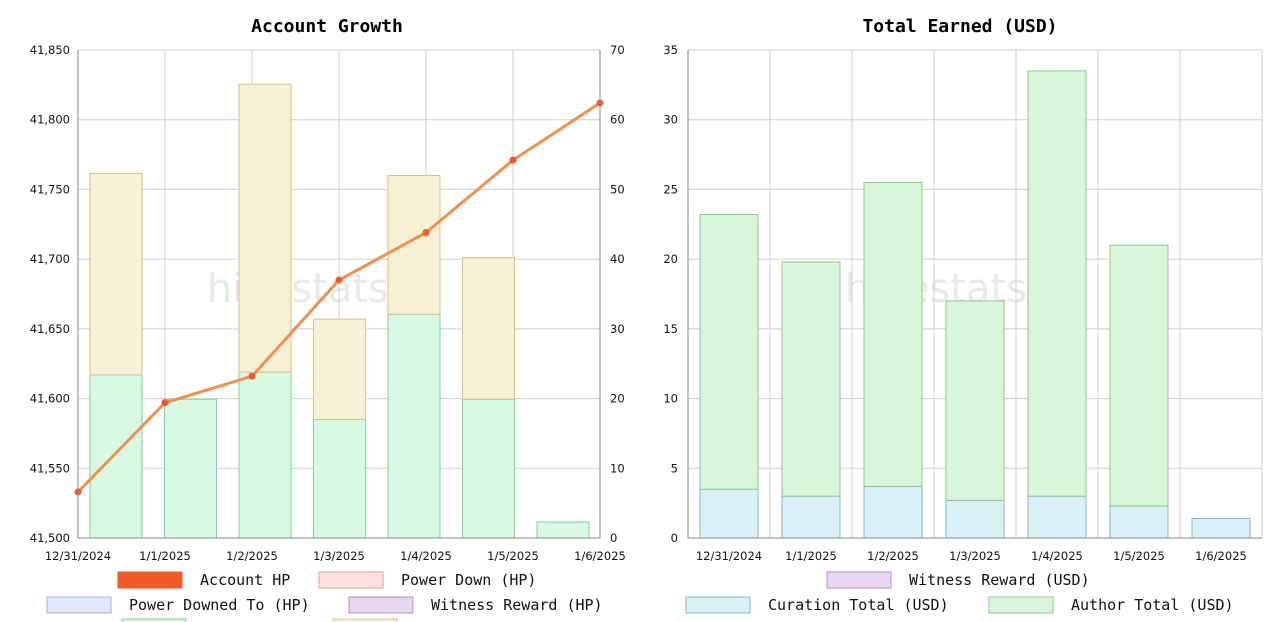  What do you see at coordinates (50, 120) in the screenshot?
I see `y-left-tick-label: 41,800` at bounding box center [50, 120].